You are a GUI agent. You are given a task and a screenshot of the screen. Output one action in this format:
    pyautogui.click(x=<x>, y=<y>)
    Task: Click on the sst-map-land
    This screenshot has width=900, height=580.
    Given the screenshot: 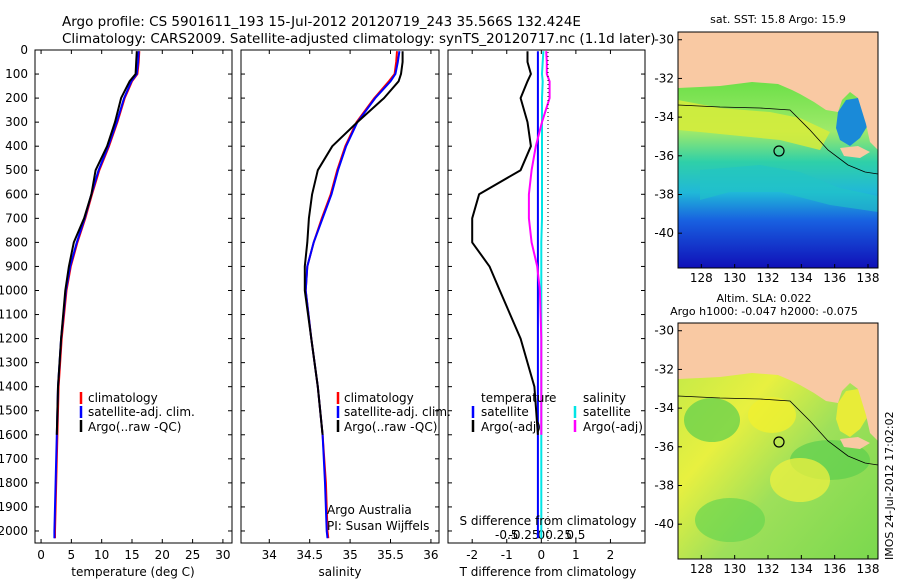 What is the action you would take?
    pyautogui.click(x=778, y=72)
    